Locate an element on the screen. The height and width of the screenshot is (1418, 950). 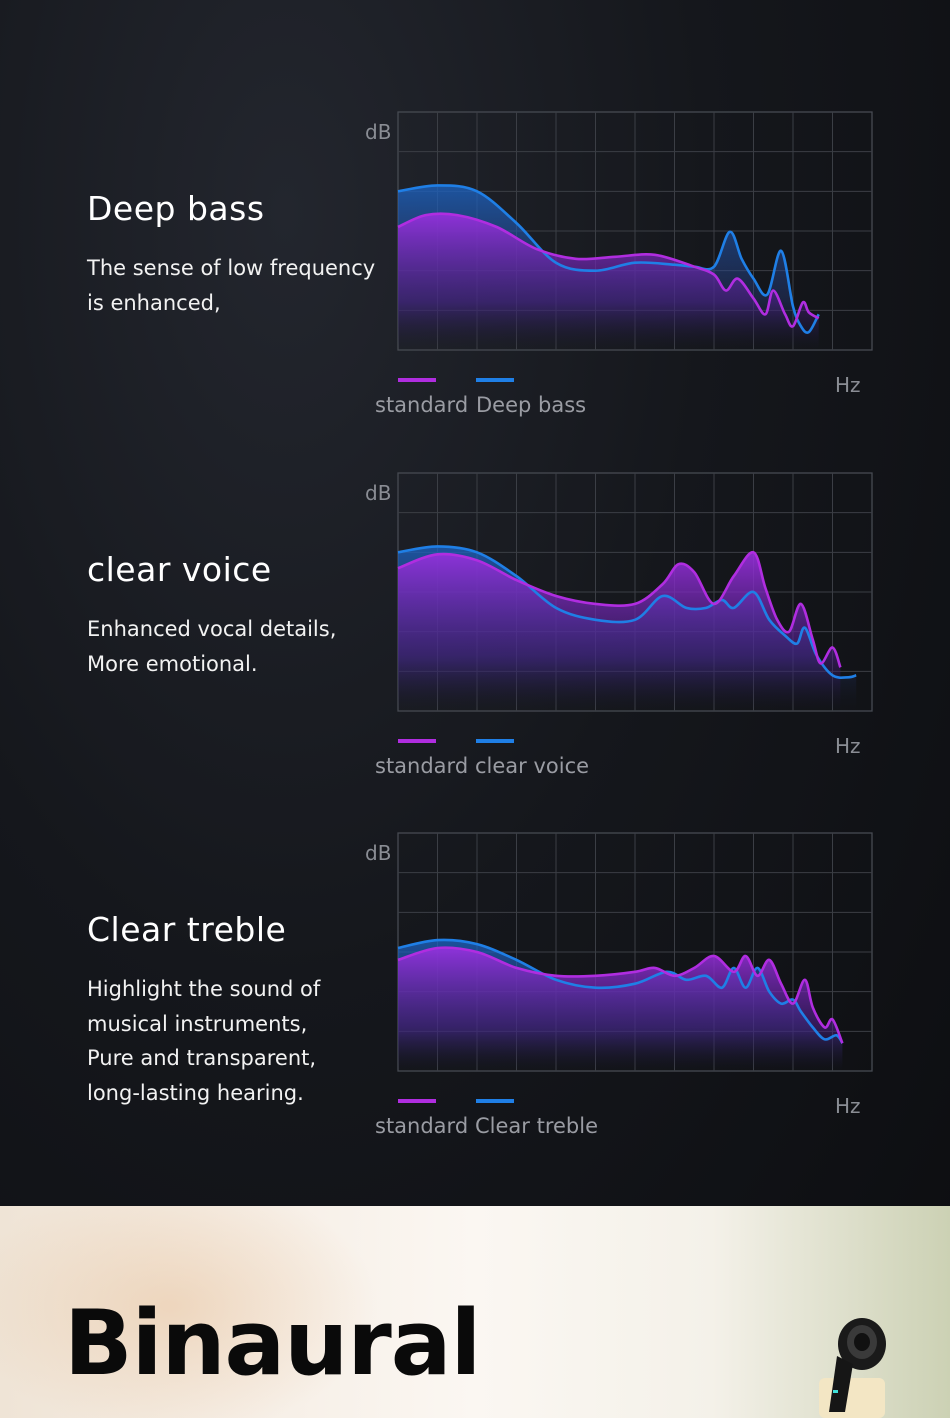
description-line: long-lasting hearing. is located at coordinates (195, 1092).